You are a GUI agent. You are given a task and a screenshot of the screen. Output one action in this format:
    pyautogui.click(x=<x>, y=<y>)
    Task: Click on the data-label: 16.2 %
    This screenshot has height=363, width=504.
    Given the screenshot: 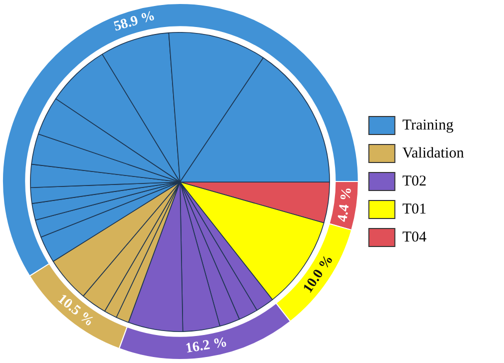 What is the action you would take?
    pyautogui.click(x=206, y=346)
    